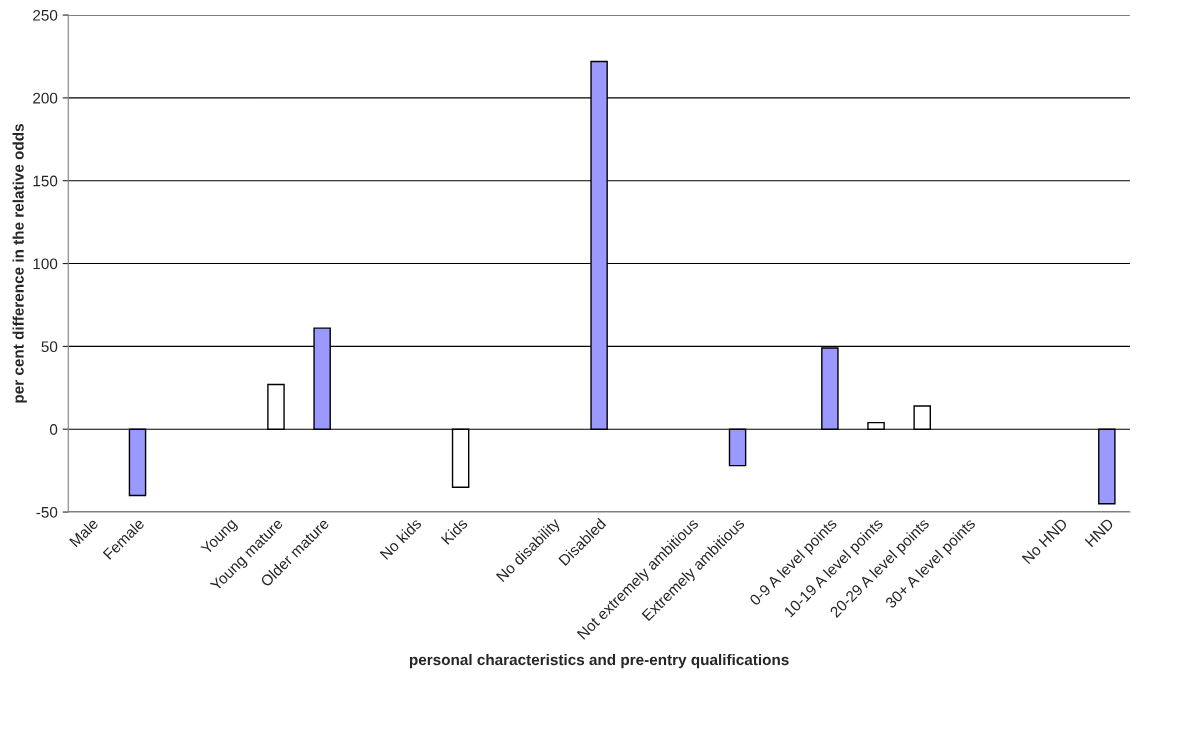  What do you see at coordinates (45, 15) in the screenshot?
I see `y-tick-label: 250` at bounding box center [45, 15].